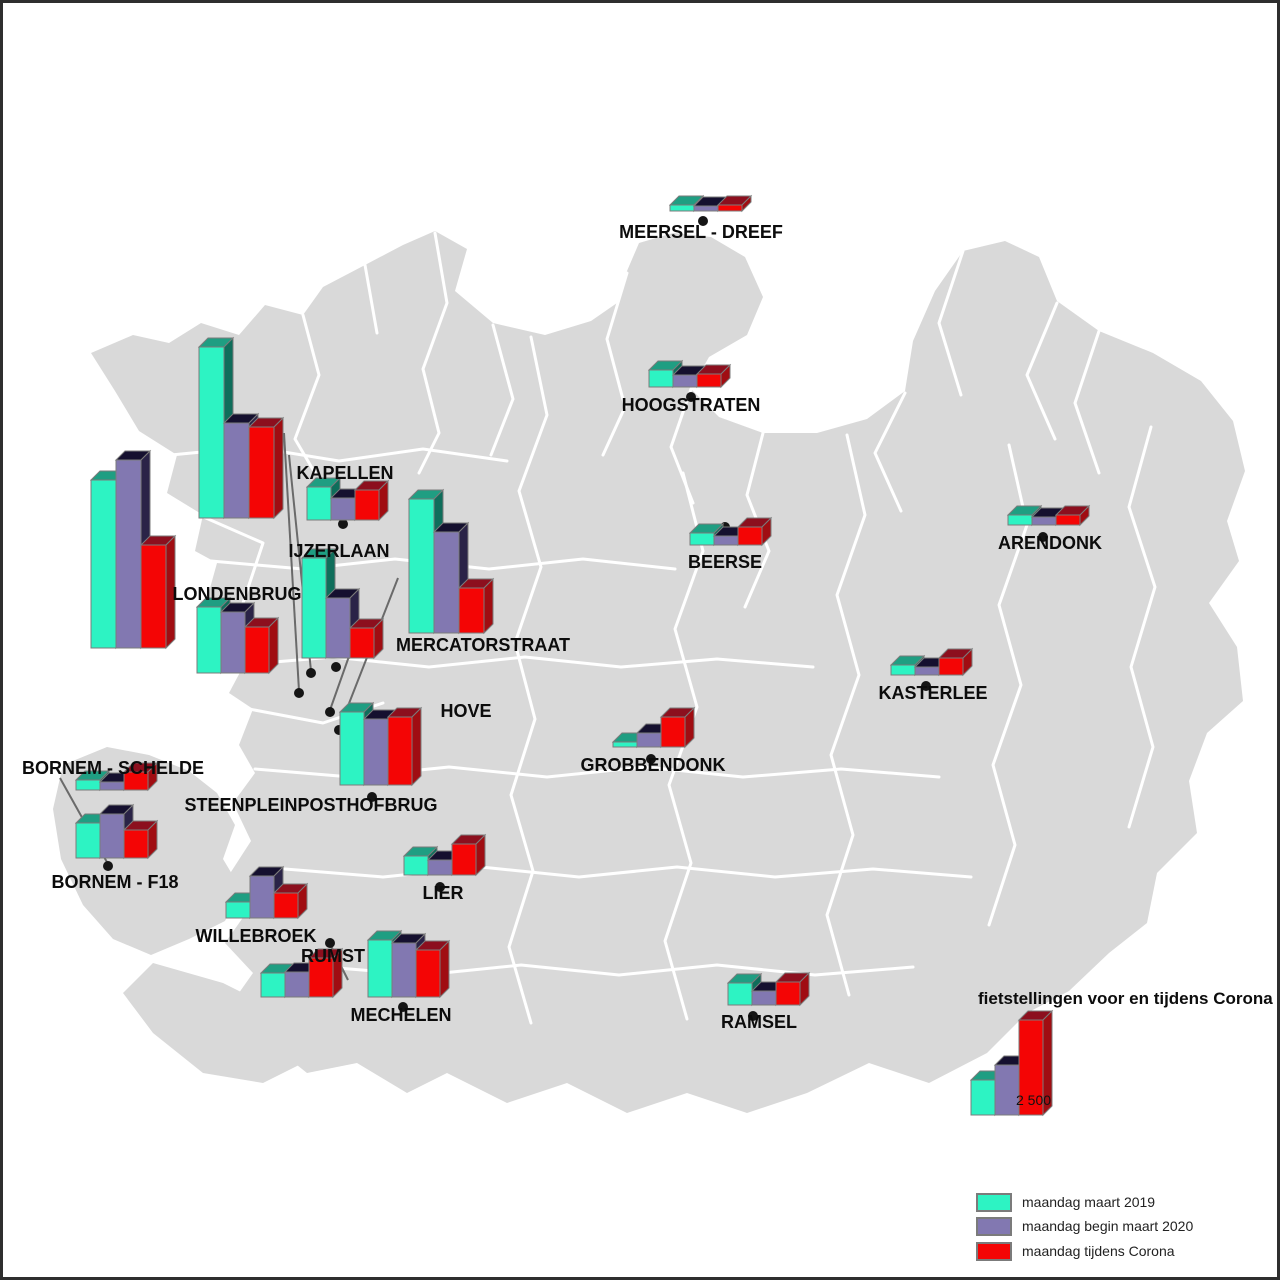 The height and width of the screenshot is (1280, 1280). I want to click on chart-willebroek, so click(267, 892).